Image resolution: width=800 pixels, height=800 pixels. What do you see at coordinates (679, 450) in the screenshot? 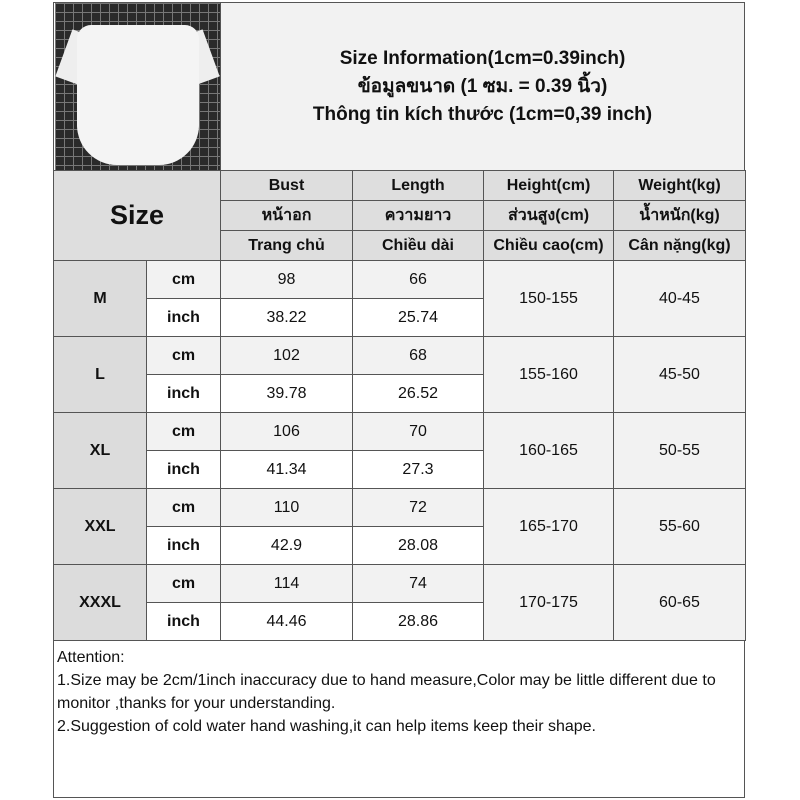
I see `weight-range: 50-55` at bounding box center [679, 450].